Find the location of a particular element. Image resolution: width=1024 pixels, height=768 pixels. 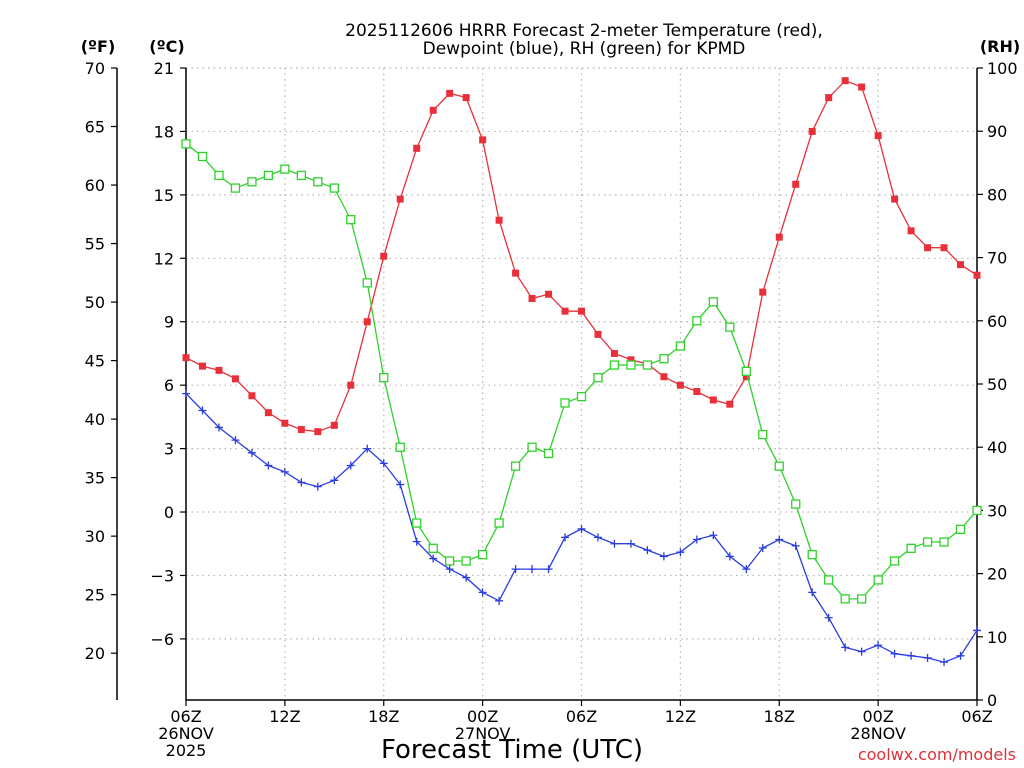

x-tick-label: 26NOV is located at coordinates (186, 733).